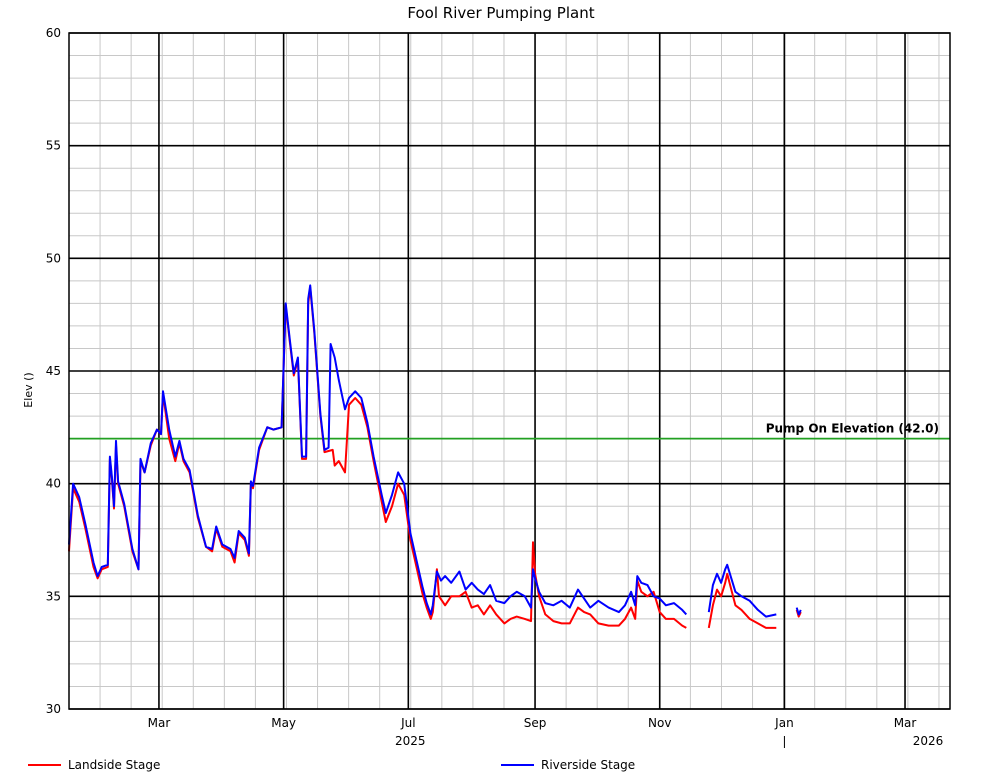  Describe the element at coordinates (500, 13) in the screenshot. I see `chart-title: Fool River Pumping Plant` at that location.